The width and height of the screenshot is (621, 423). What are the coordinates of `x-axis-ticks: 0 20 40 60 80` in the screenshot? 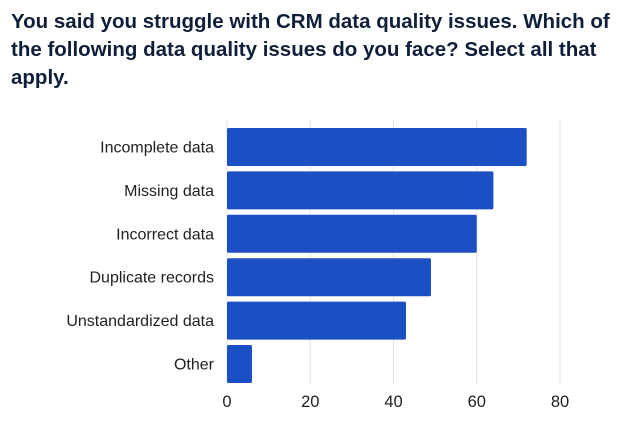 It's located at (395, 402).